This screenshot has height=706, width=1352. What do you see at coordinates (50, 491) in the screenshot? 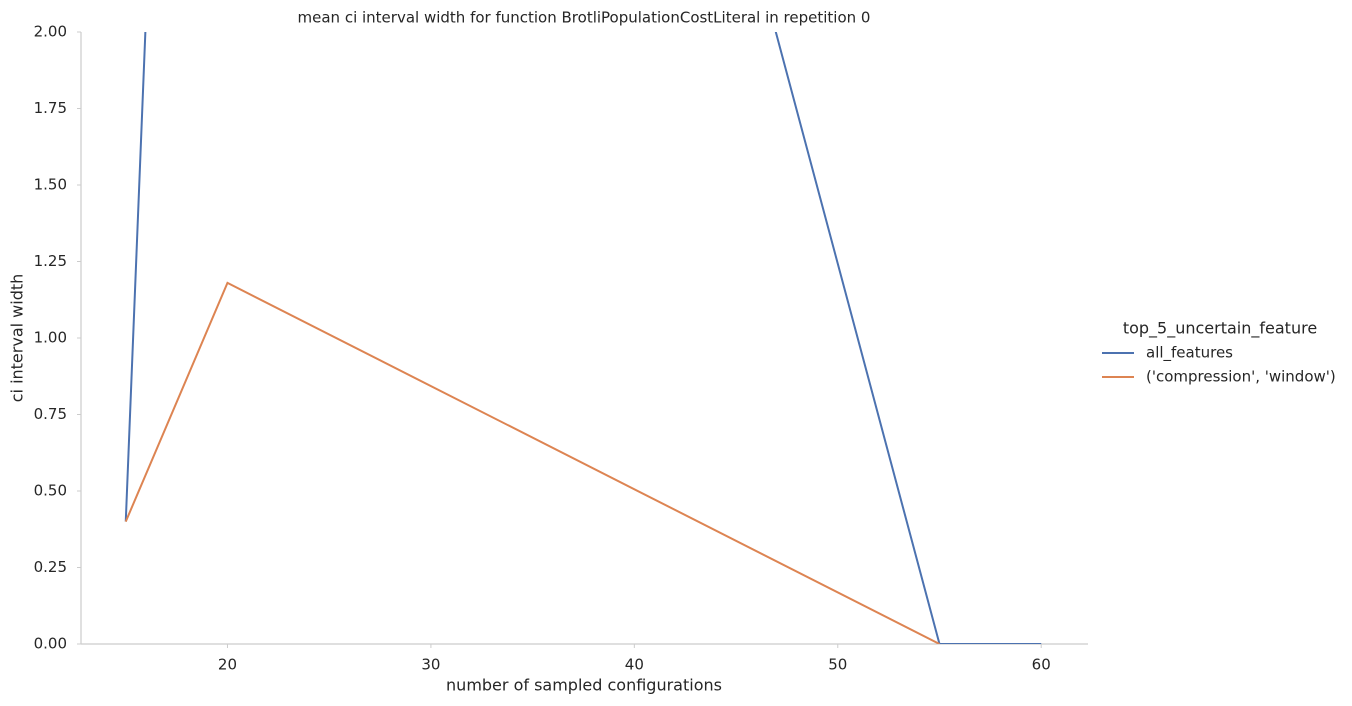
I see `y-tick-label: 0.50` at bounding box center [50, 491].